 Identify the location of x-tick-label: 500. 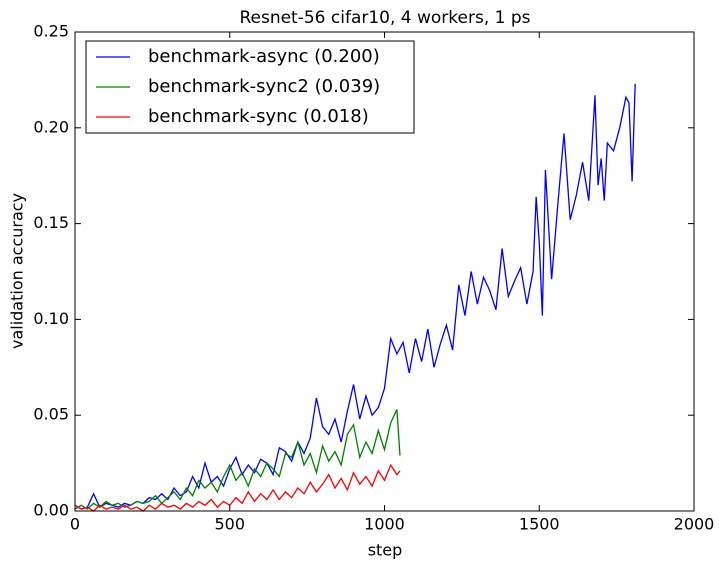
(229, 524).